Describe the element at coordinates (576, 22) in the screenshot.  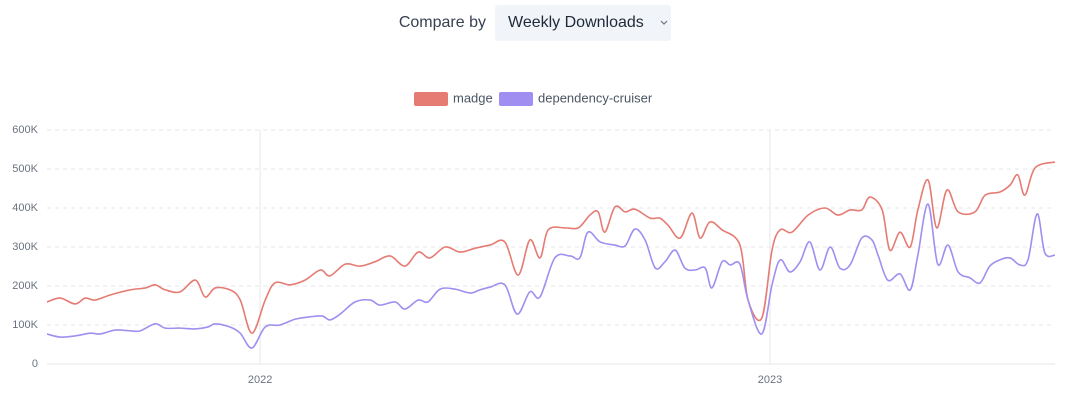
I see `dropdown-value: Weekly Downloads` at that location.